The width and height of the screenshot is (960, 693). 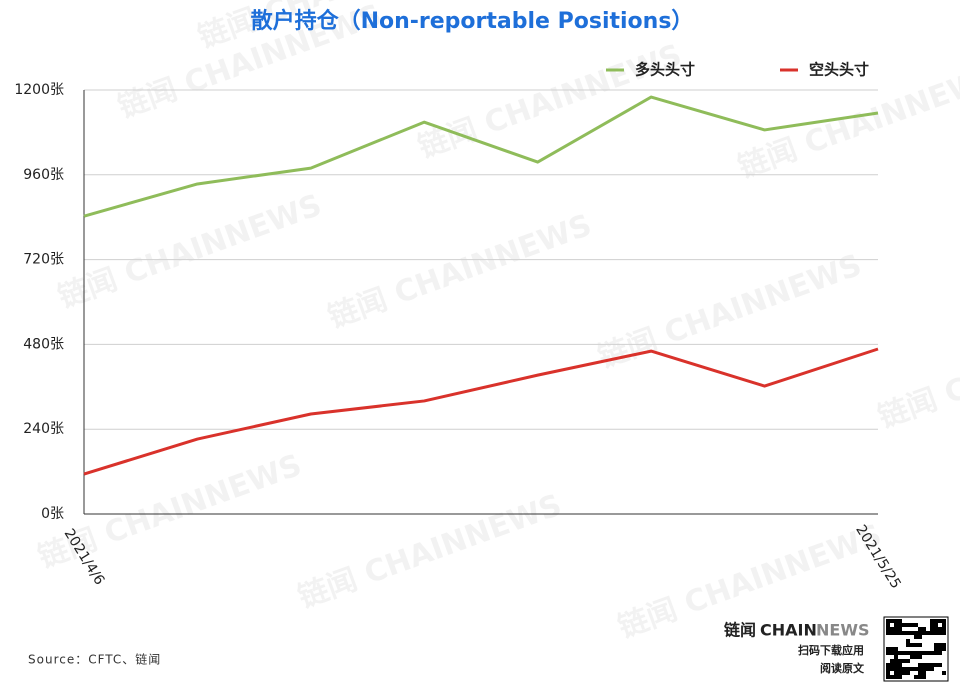 What do you see at coordinates (843, 630) in the screenshot?
I see `brand-latin2: NEWS` at bounding box center [843, 630].